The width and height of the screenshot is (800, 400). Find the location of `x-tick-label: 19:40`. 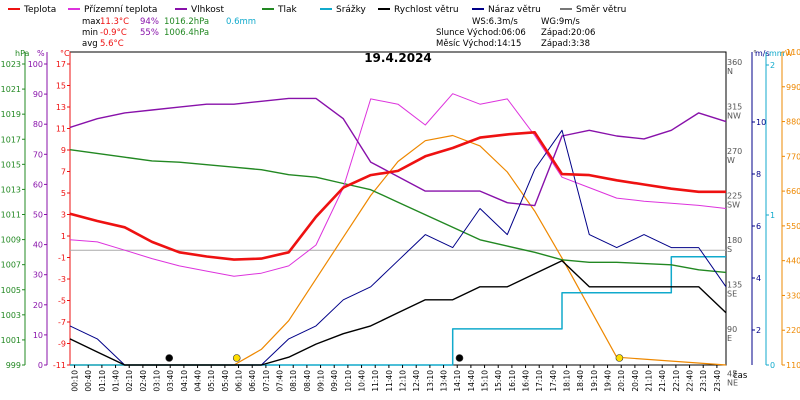

x-tick-label: 19:40 is located at coordinates (608, 381).